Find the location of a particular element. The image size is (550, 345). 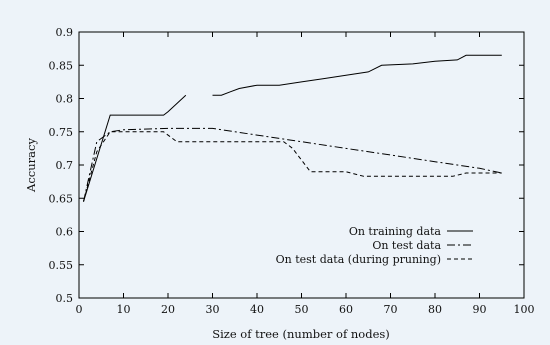

legend-label-on-test-data-during-pruning: On test data (during pruning) is located at coordinates (358, 259).